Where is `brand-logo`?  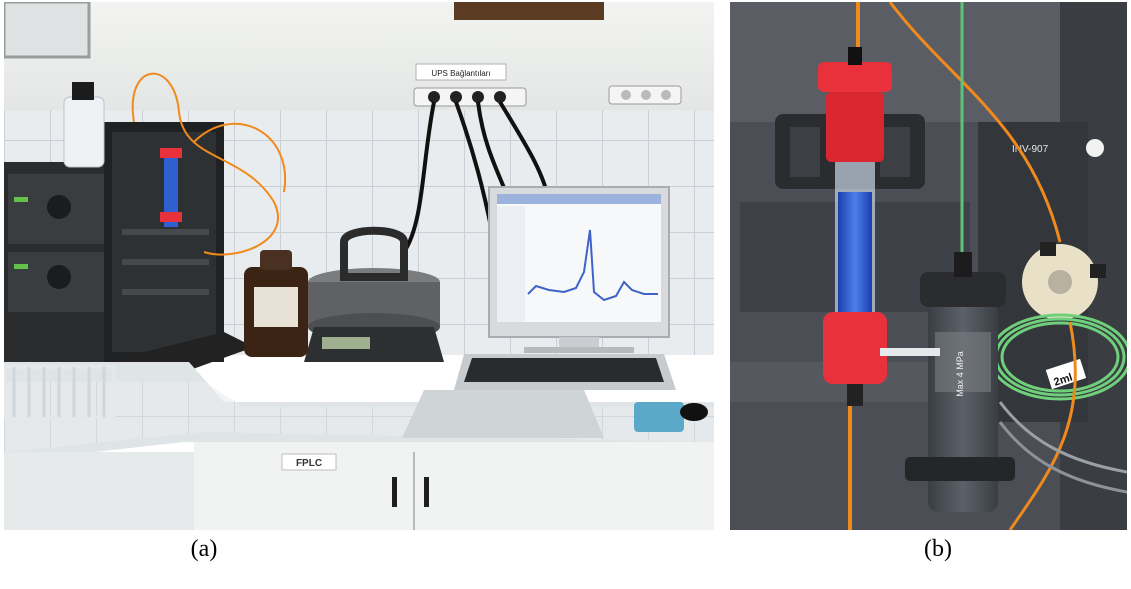 brand-logo is located at coordinates (1095, 148).